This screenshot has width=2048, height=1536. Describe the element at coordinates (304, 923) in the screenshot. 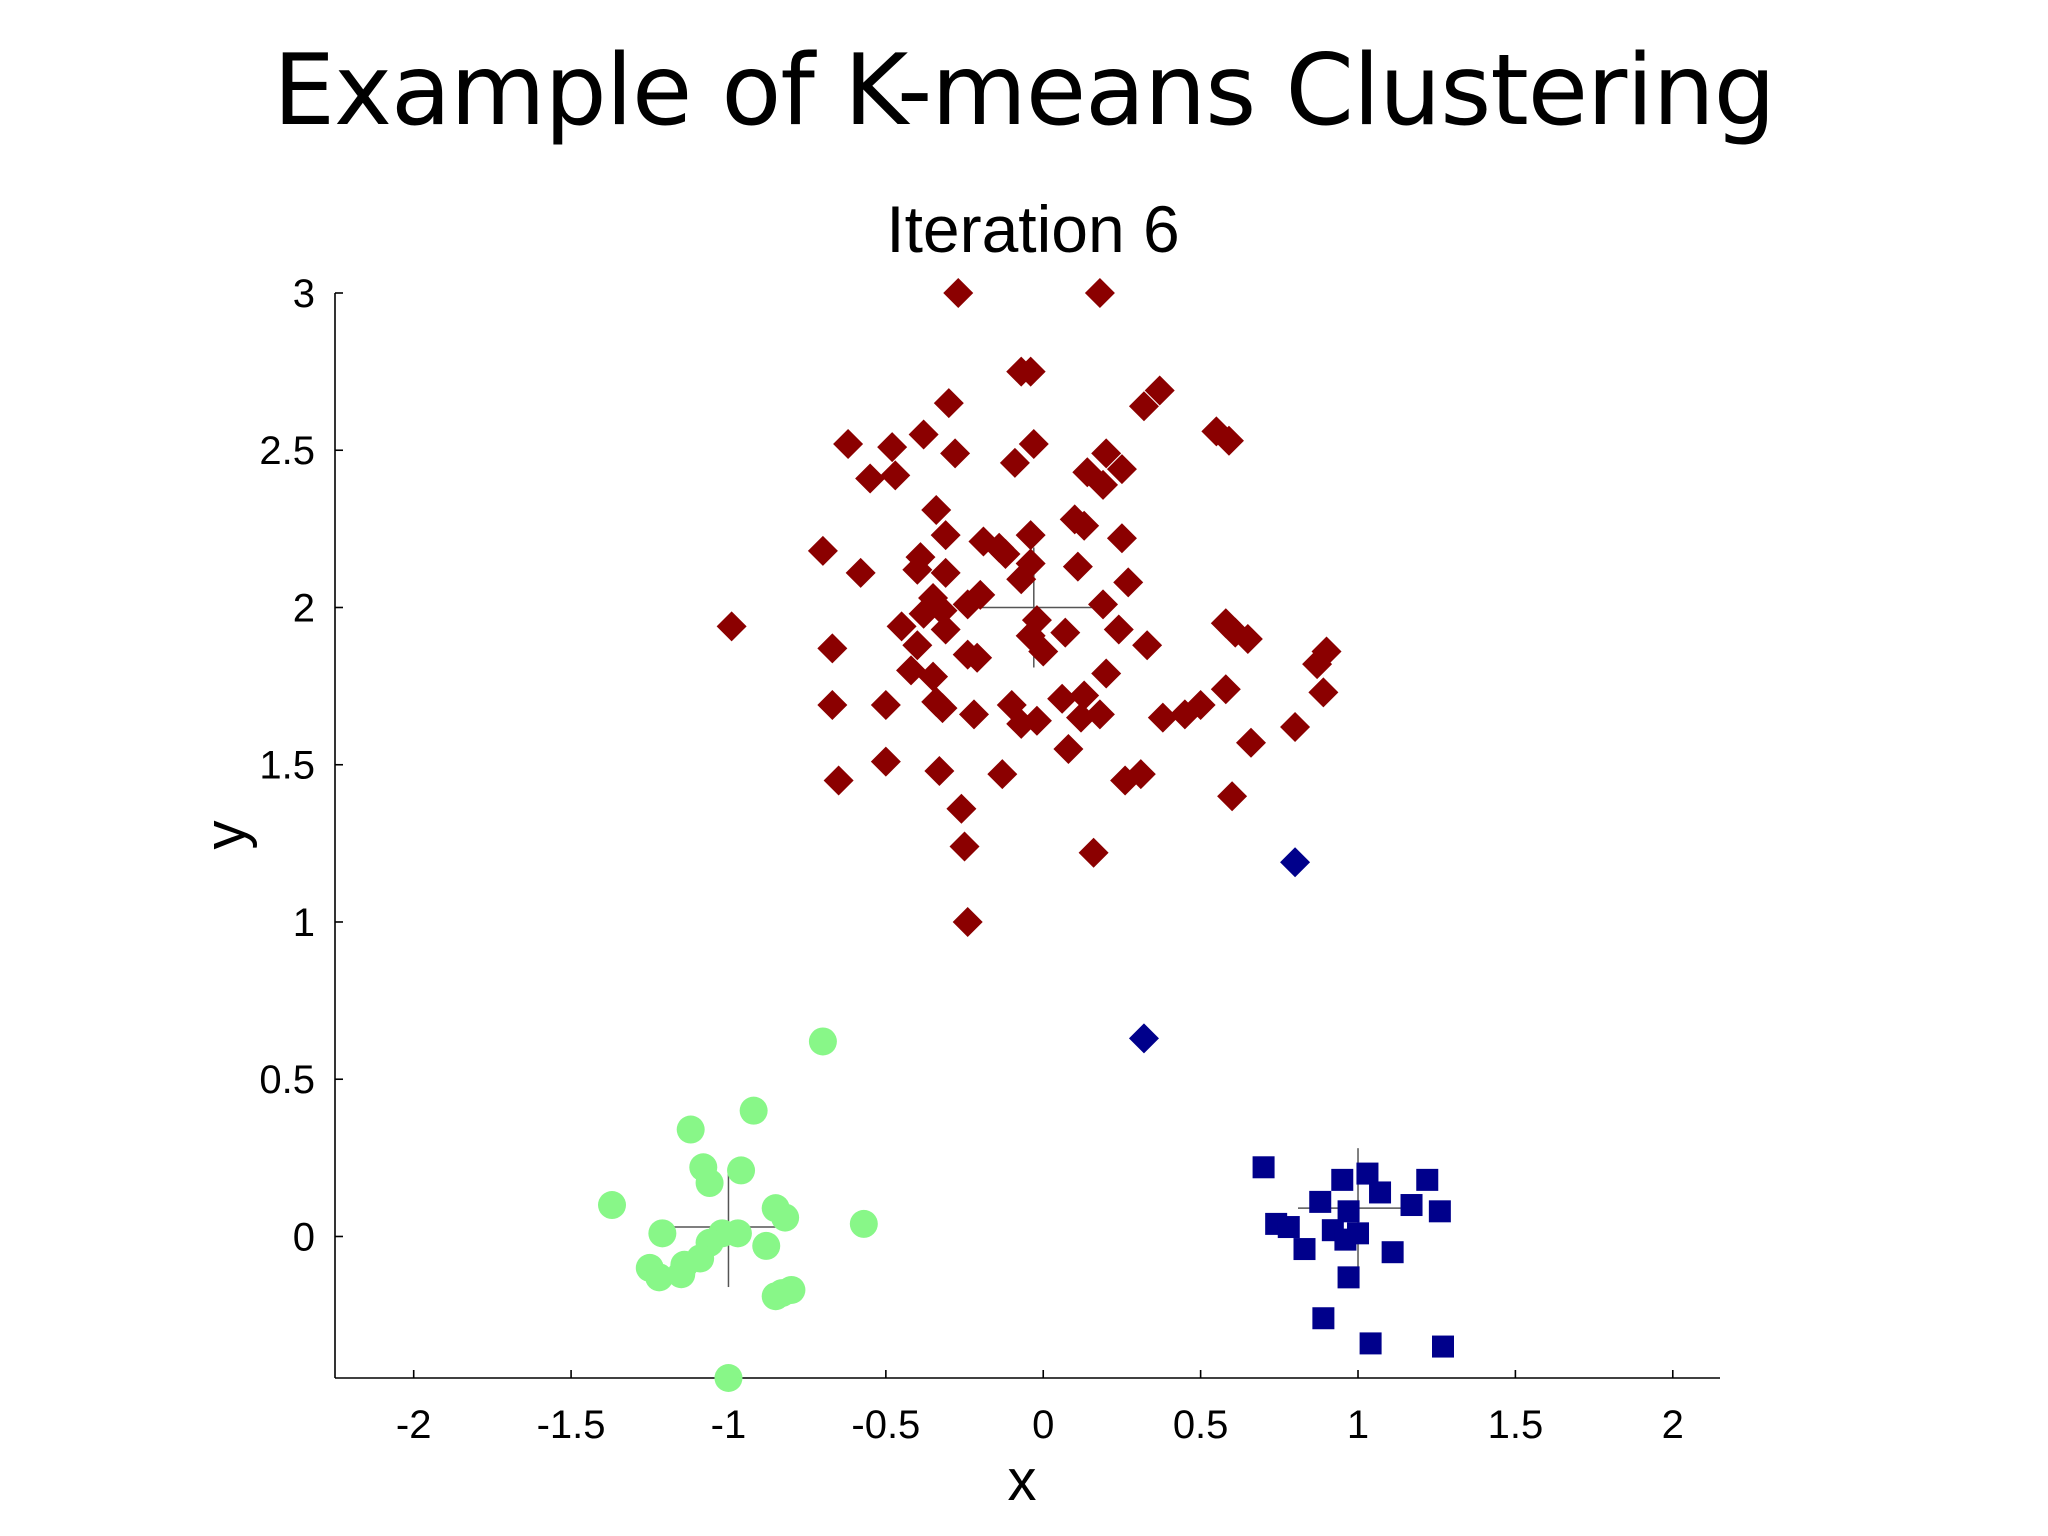

I see `y-tick-label: 1` at that location.